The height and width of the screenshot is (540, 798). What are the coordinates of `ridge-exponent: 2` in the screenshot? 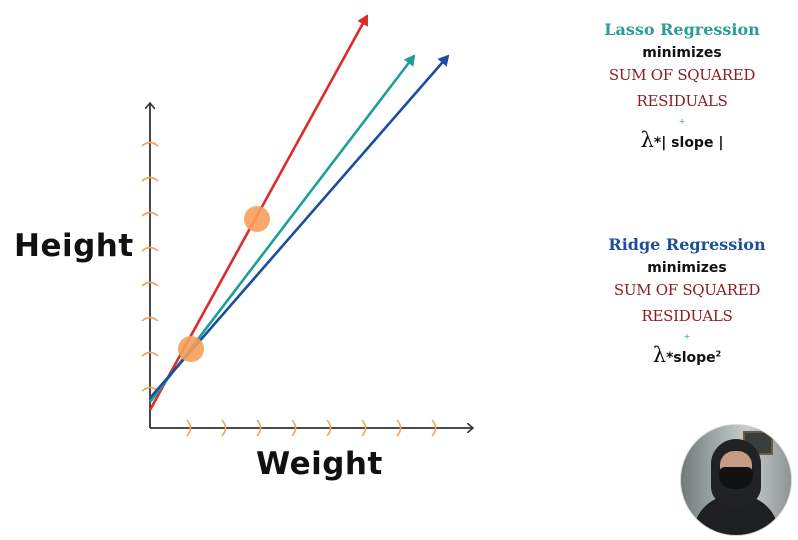 It's located at (718, 354).